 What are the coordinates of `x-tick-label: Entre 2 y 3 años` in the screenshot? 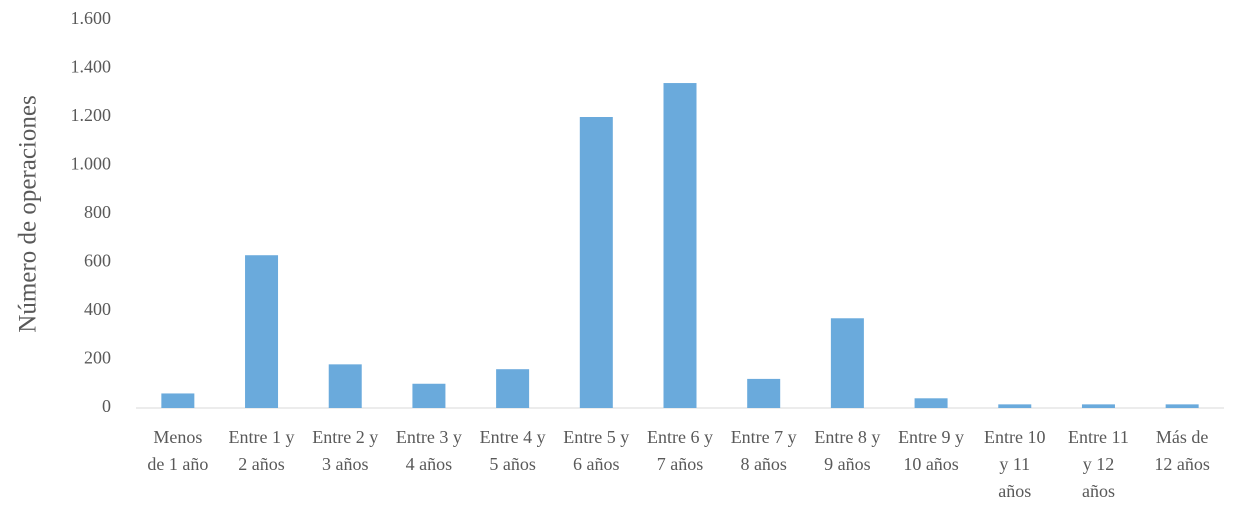 It's located at (345, 450).